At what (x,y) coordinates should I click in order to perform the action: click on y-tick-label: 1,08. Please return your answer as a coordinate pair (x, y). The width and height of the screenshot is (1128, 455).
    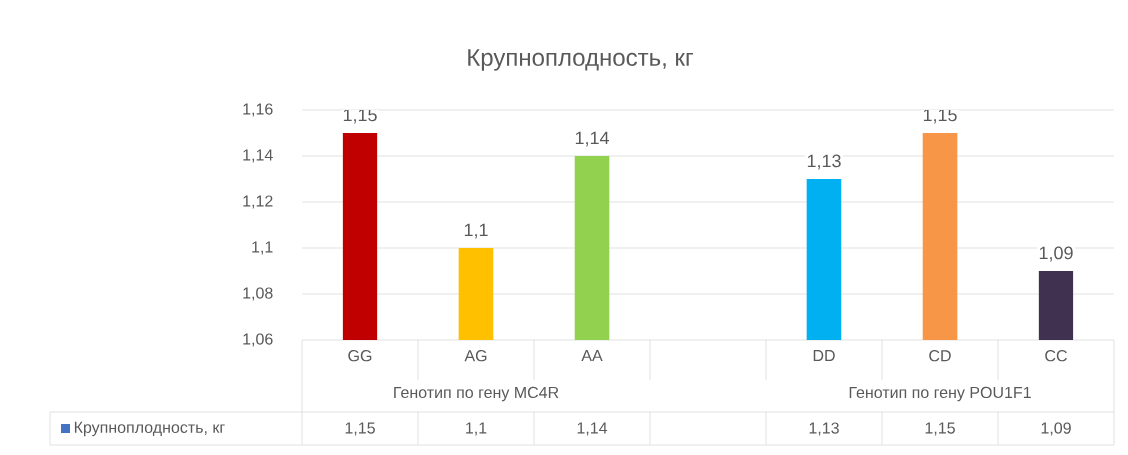
    Looking at the image, I should click on (258, 294).